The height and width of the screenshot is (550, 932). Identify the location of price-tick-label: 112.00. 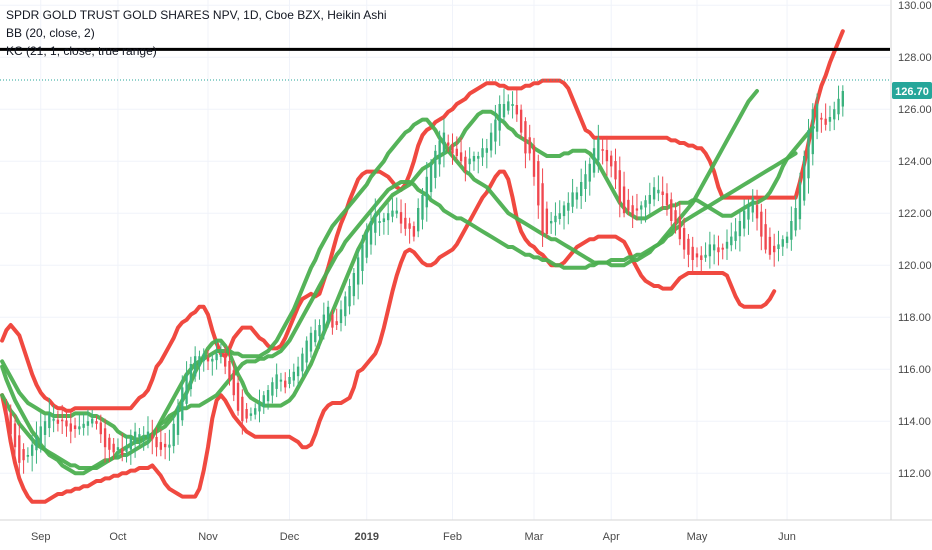
(914, 474).